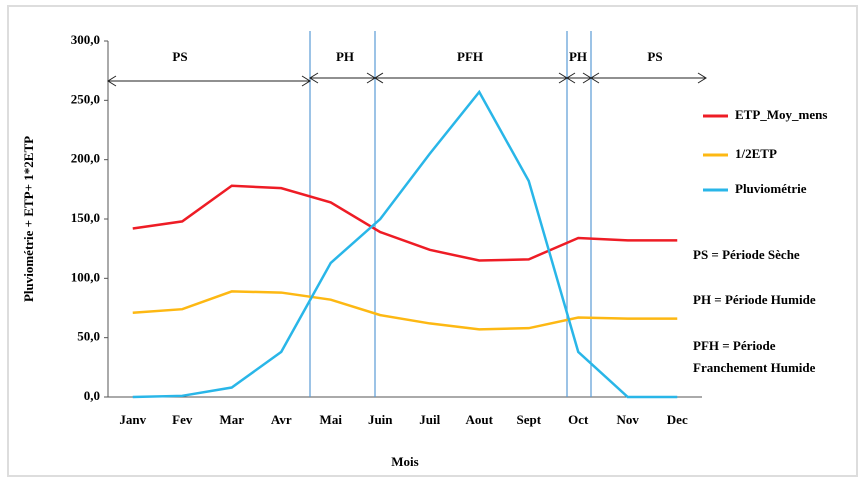  Describe the element at coordinates (85, 39) in the screenshot. I see `y-tick-label: 300,0` at that location.